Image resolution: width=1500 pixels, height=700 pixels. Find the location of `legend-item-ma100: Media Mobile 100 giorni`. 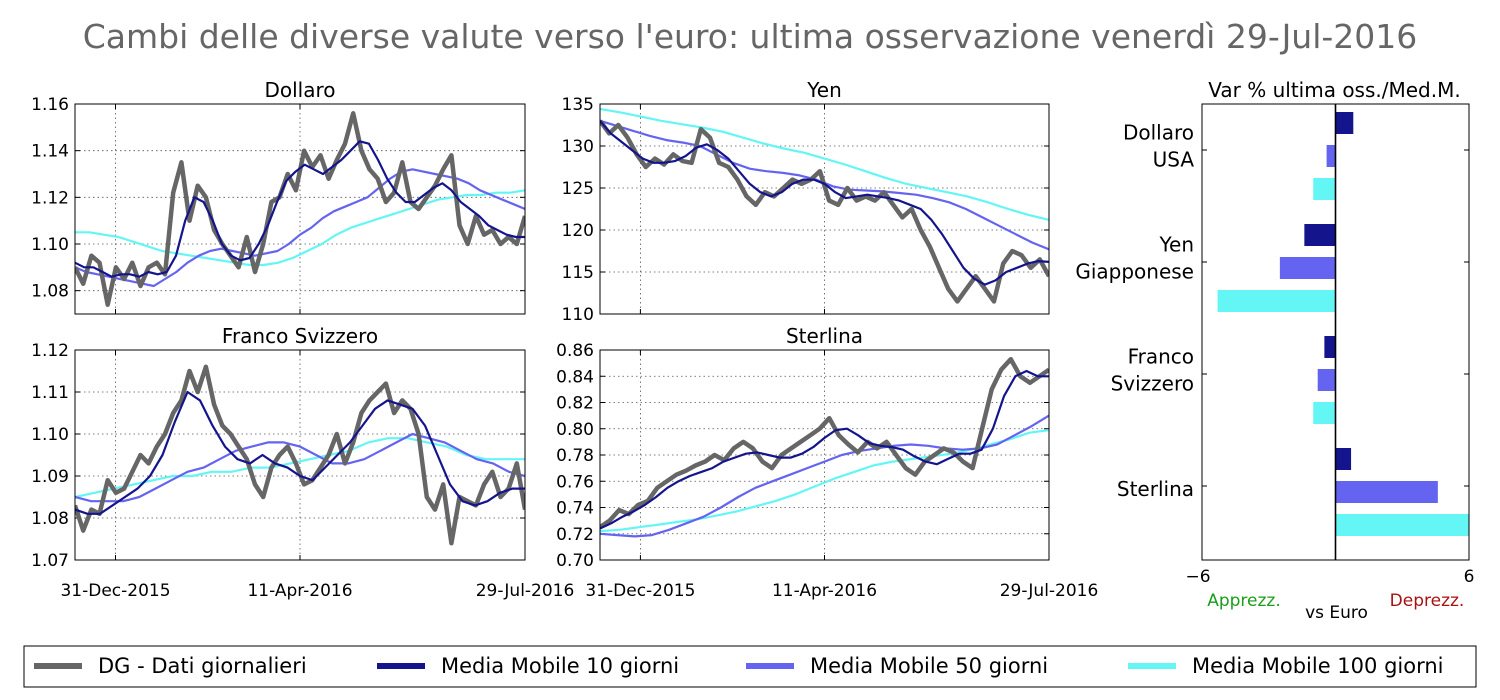

legend-item-ma100: Media Mobile 100 giorni is located at coordinates (1286, 666).